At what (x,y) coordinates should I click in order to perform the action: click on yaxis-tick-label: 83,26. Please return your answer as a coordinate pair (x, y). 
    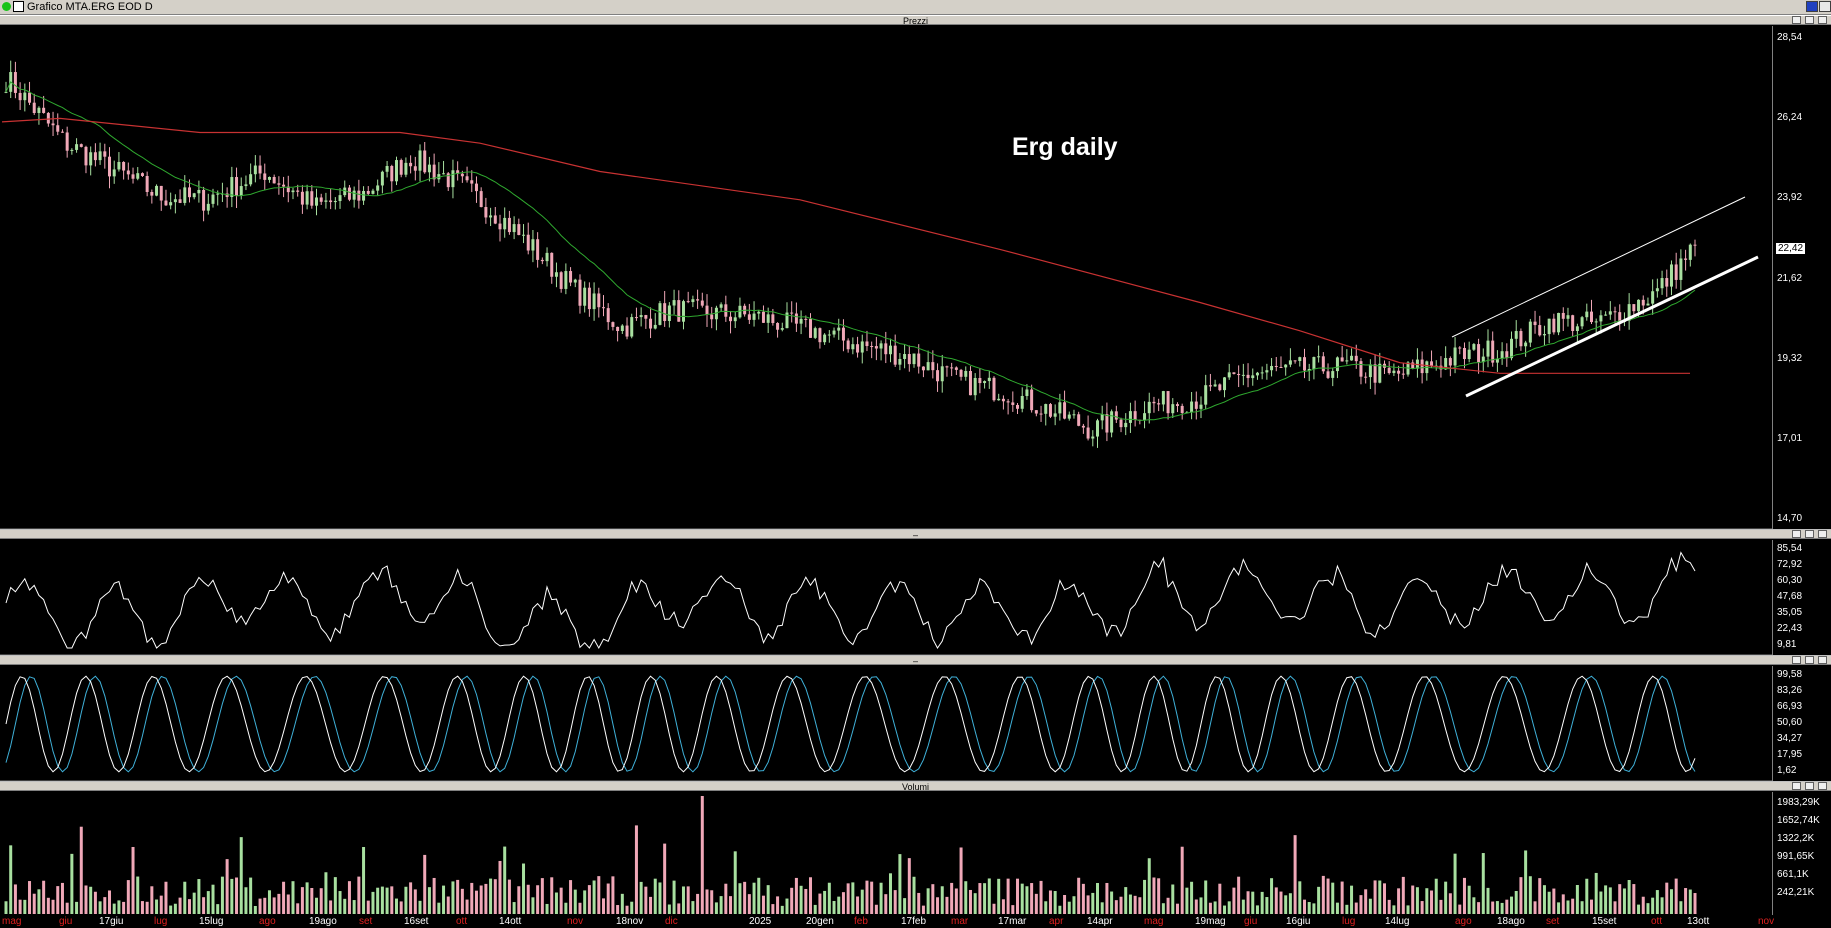
    Looking at the image, I should click on (1790, 690).